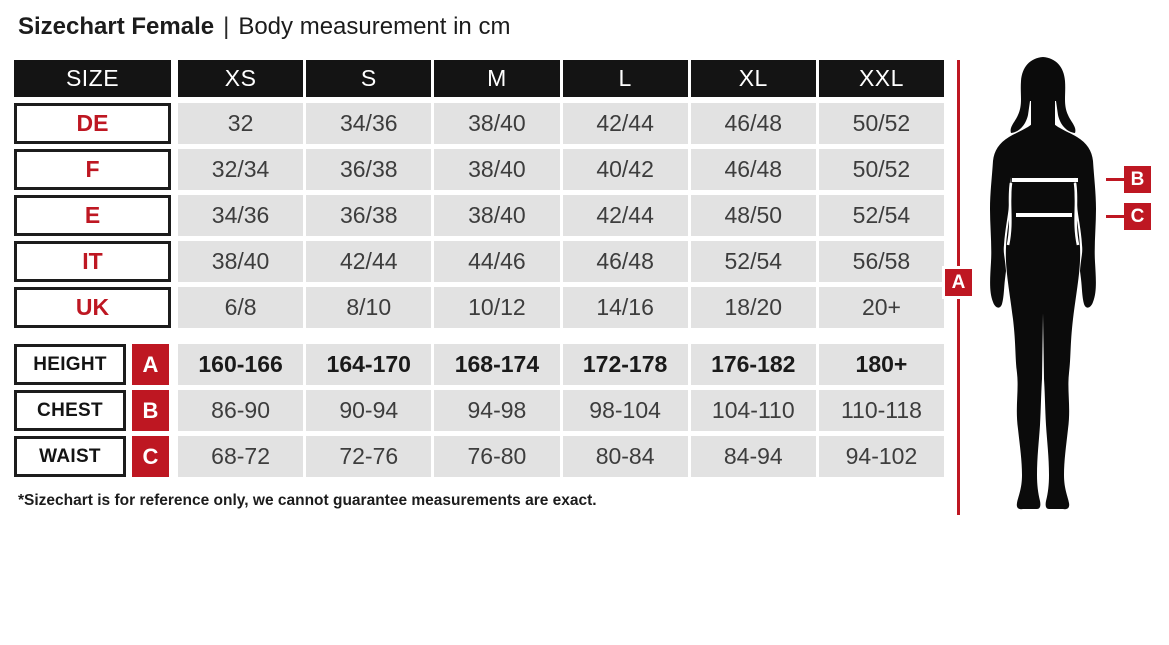  What do you see at coordinates (625, 78) in the screenshot?
I see `header-l: L` at bounding box center [625, 78].